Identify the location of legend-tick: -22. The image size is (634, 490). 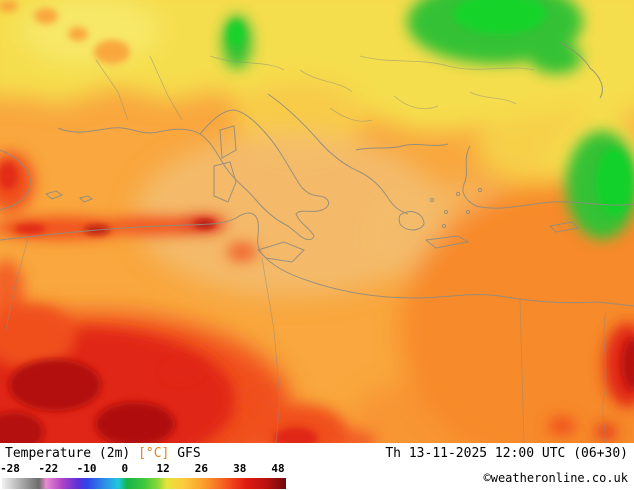
(48, 468).